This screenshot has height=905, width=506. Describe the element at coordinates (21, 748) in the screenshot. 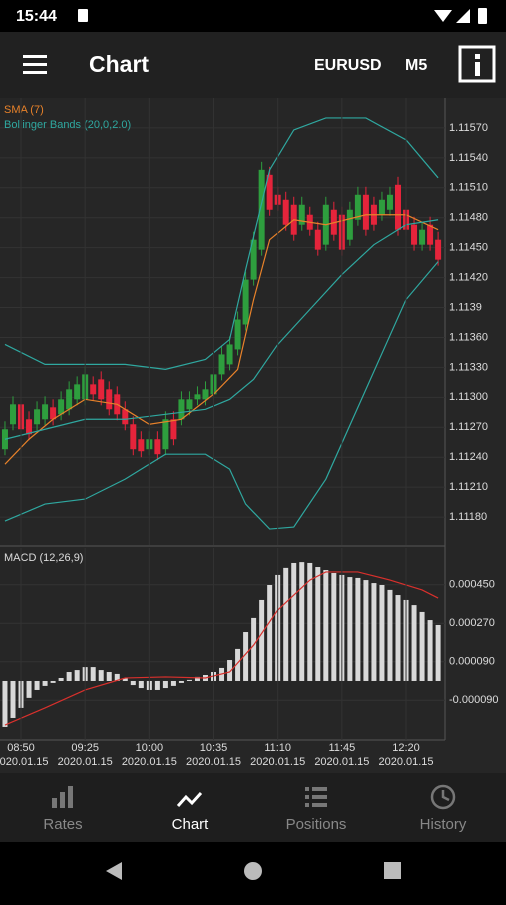

I see `x-tick-label: 08:50` at that location.